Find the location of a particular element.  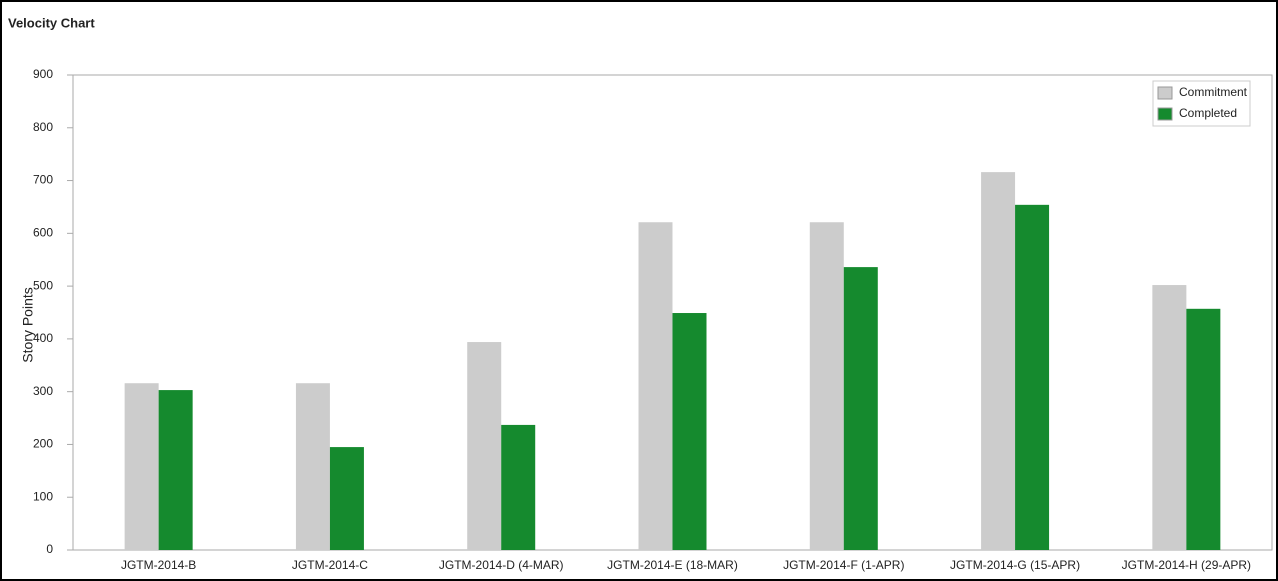

x-tick-label: JGTM-2014-E (18-MAR) is located at coordinates (672, 565).